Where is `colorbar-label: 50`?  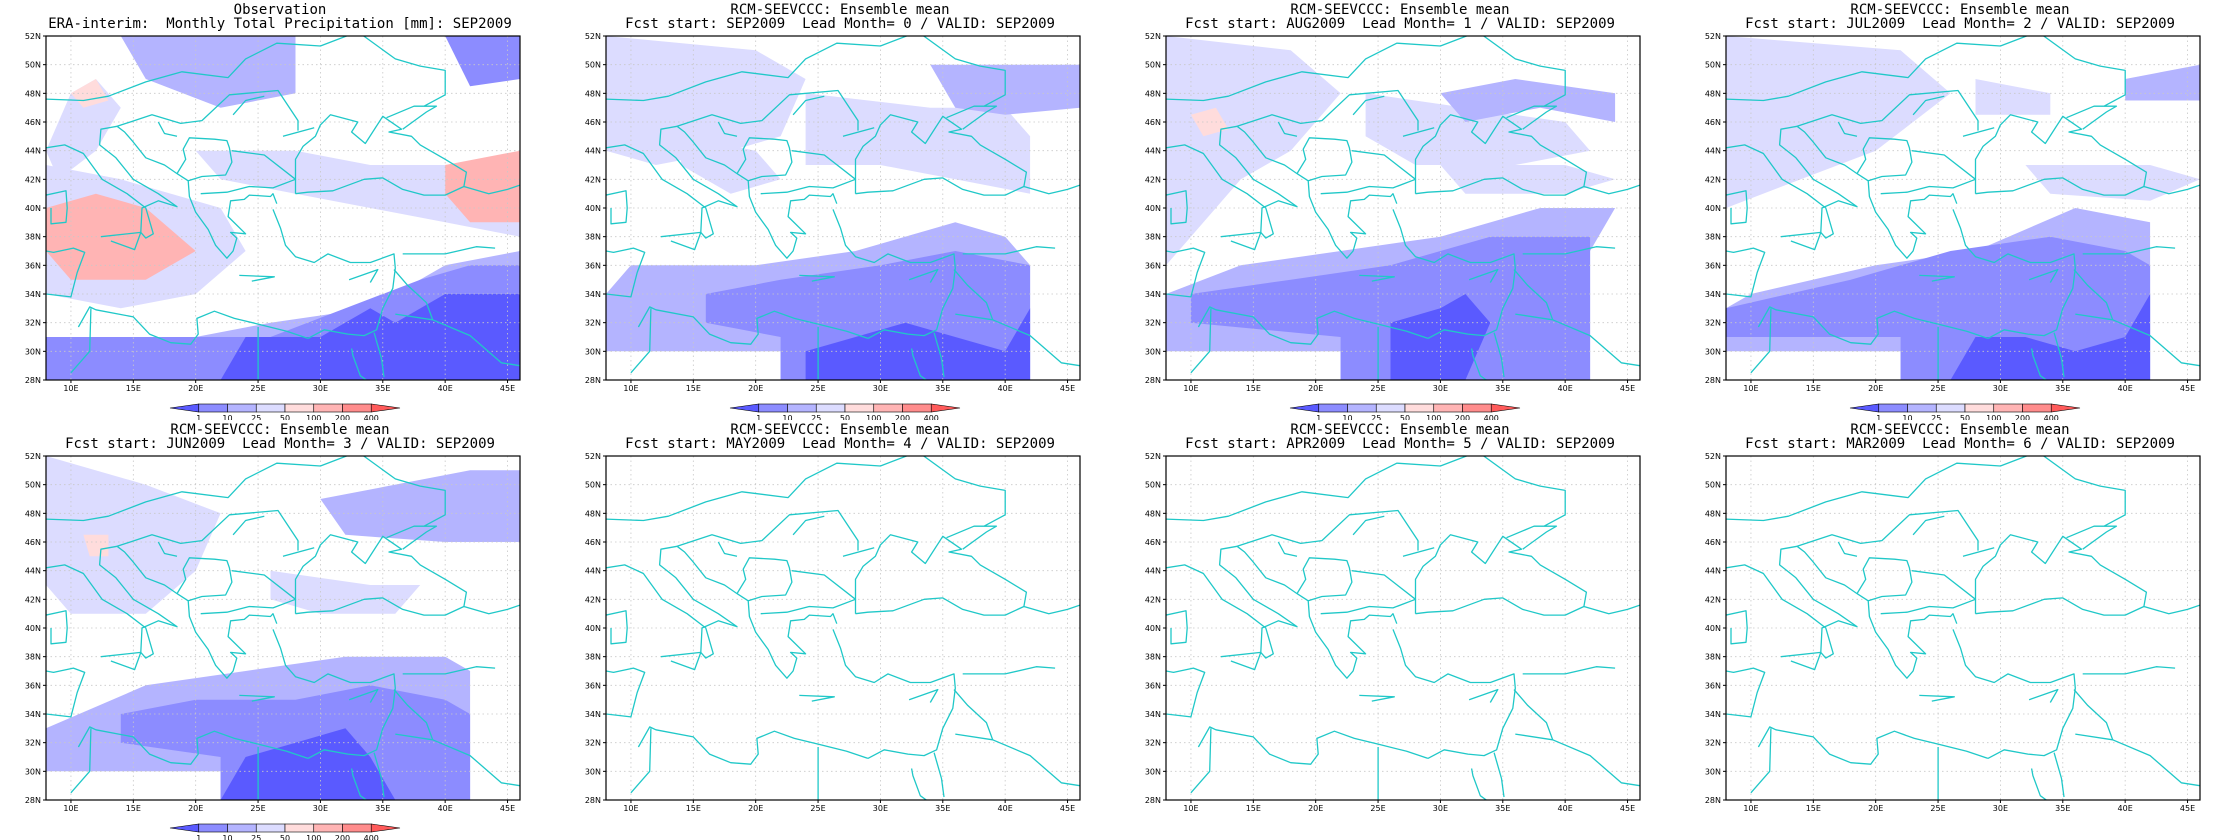 colorbar-label: 50 is located at coordinates (845, 417).